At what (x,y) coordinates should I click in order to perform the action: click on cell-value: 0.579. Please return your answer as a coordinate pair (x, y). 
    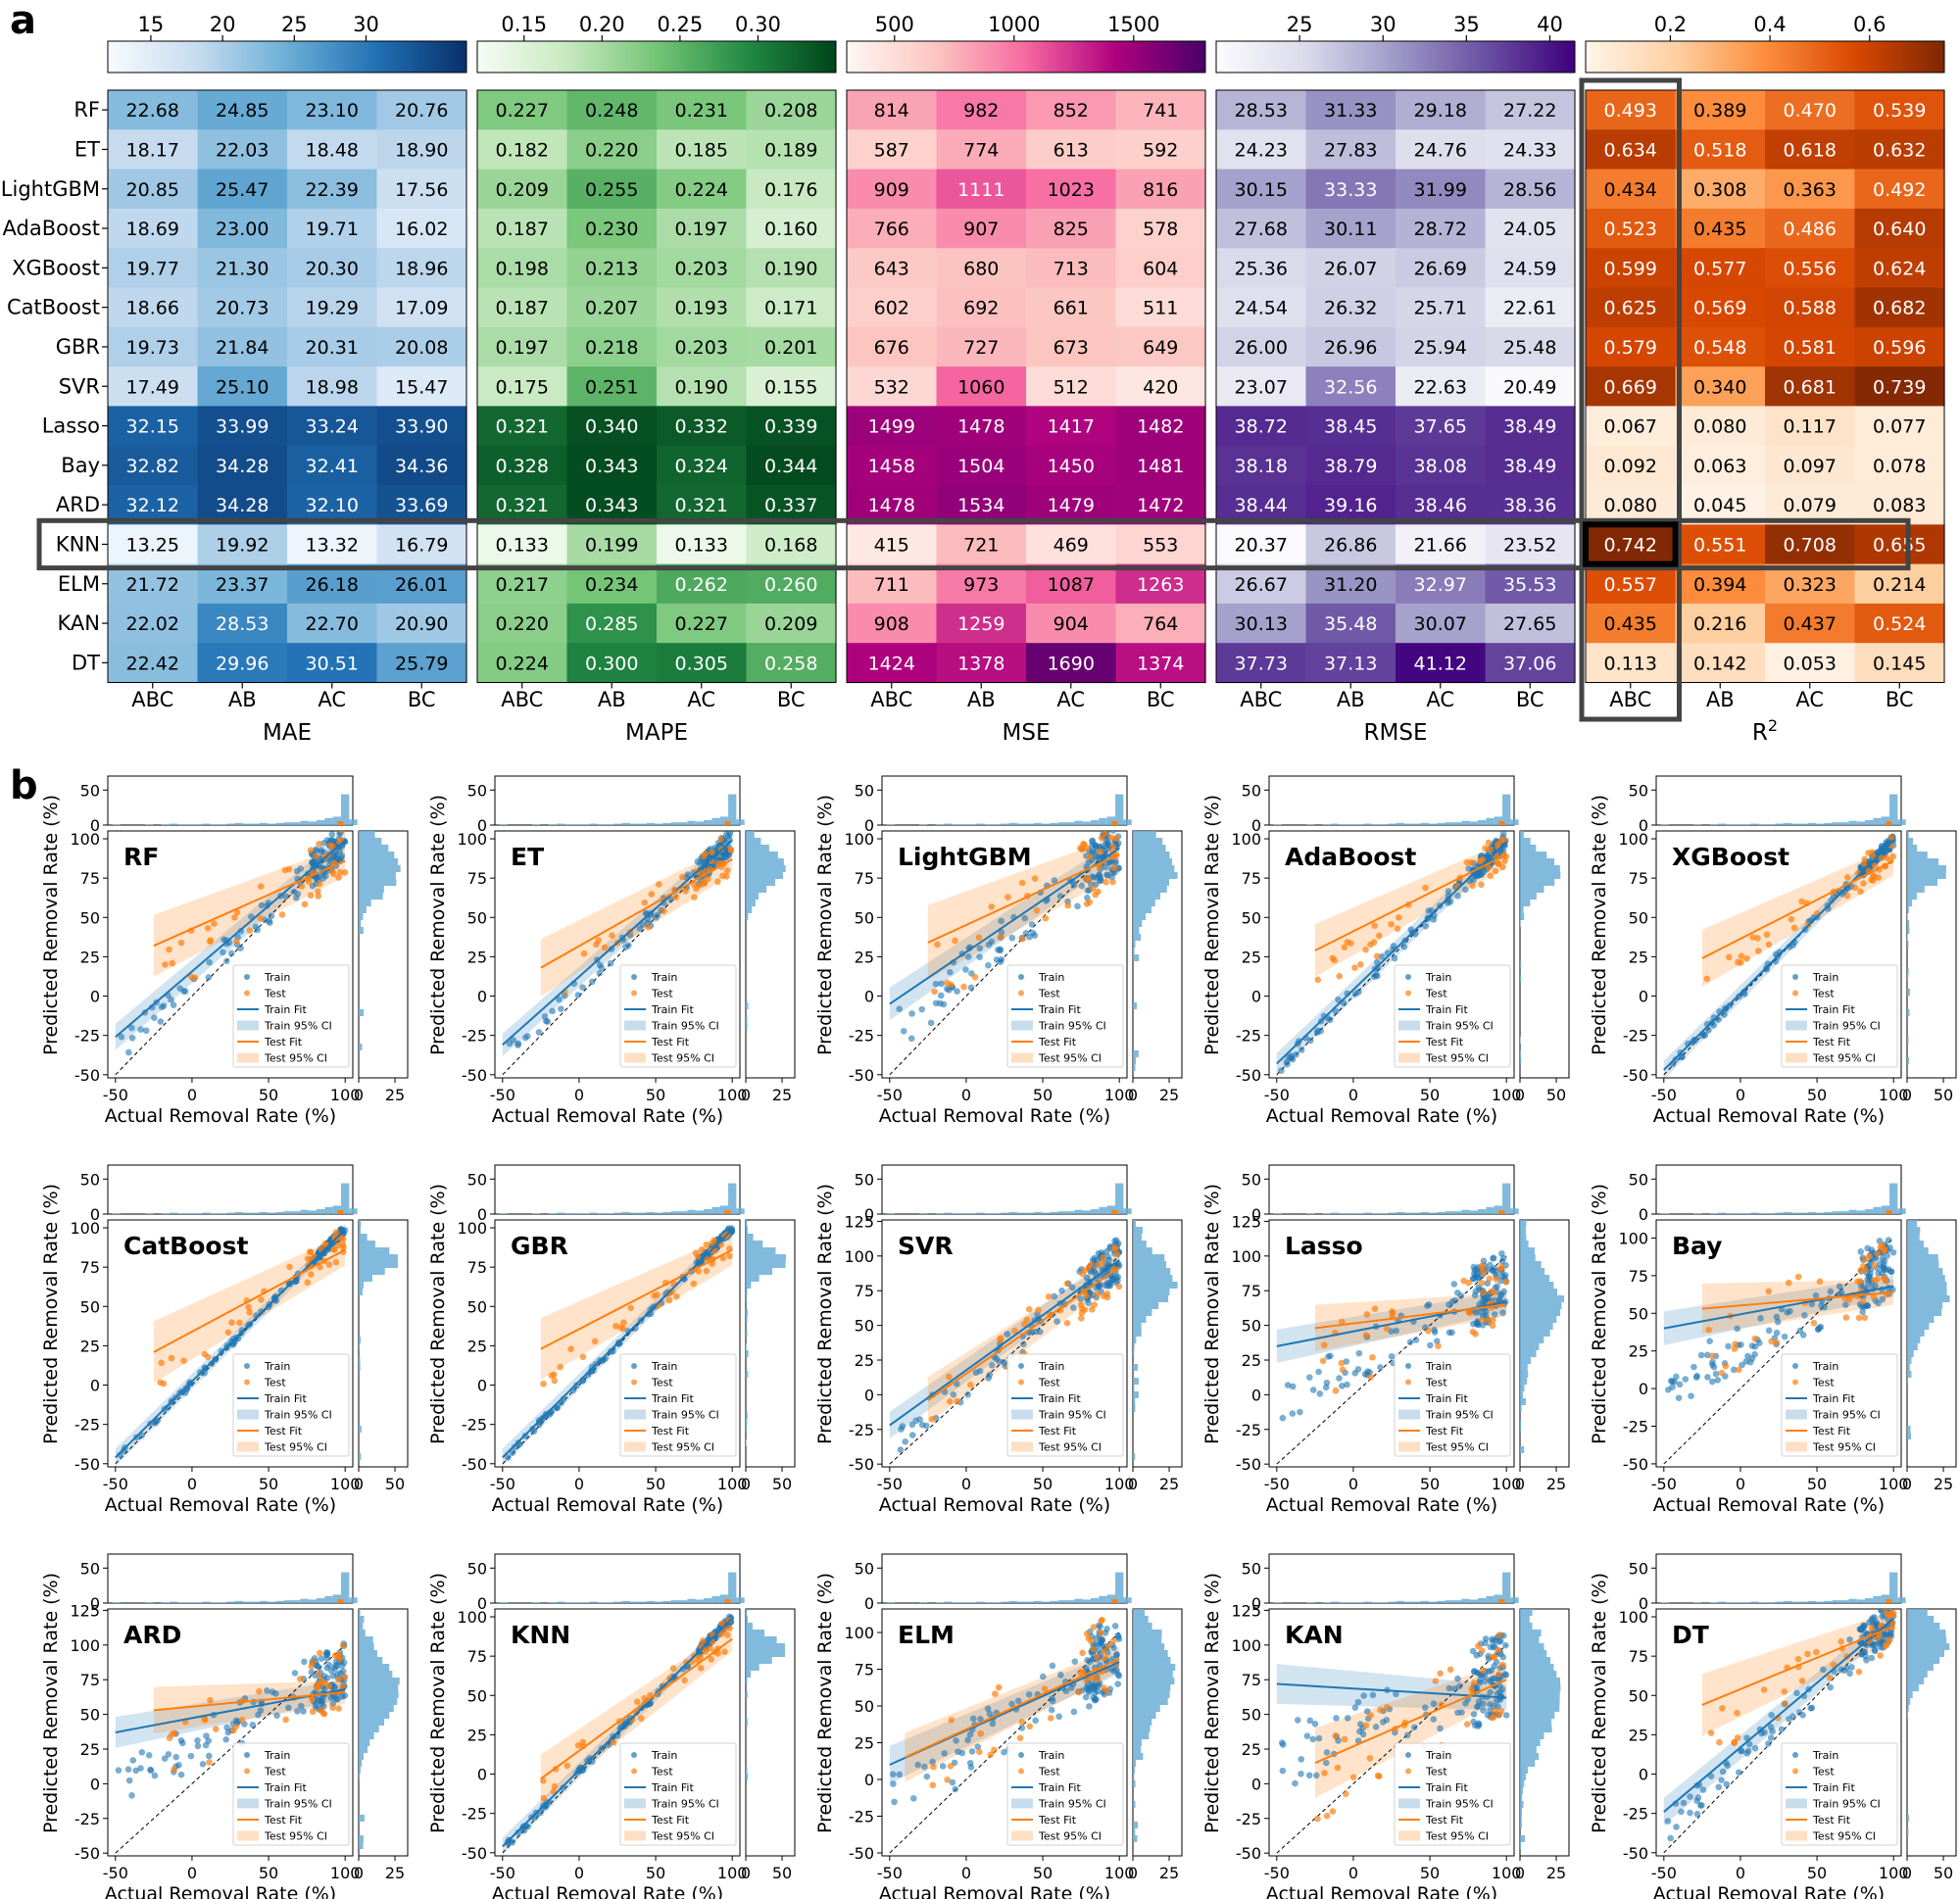
    Looking at the image, I should click on (1630, 348).